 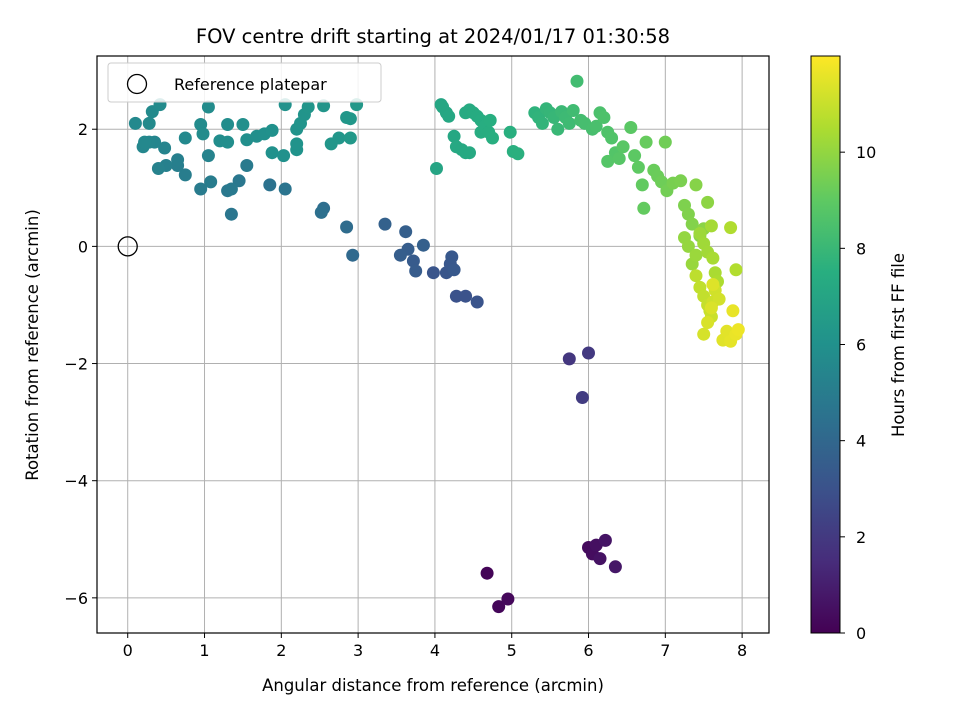 I want to click on colorbar: 0 2 4 6 8 10 Hours from first FF file, so click(x=859, y=349).